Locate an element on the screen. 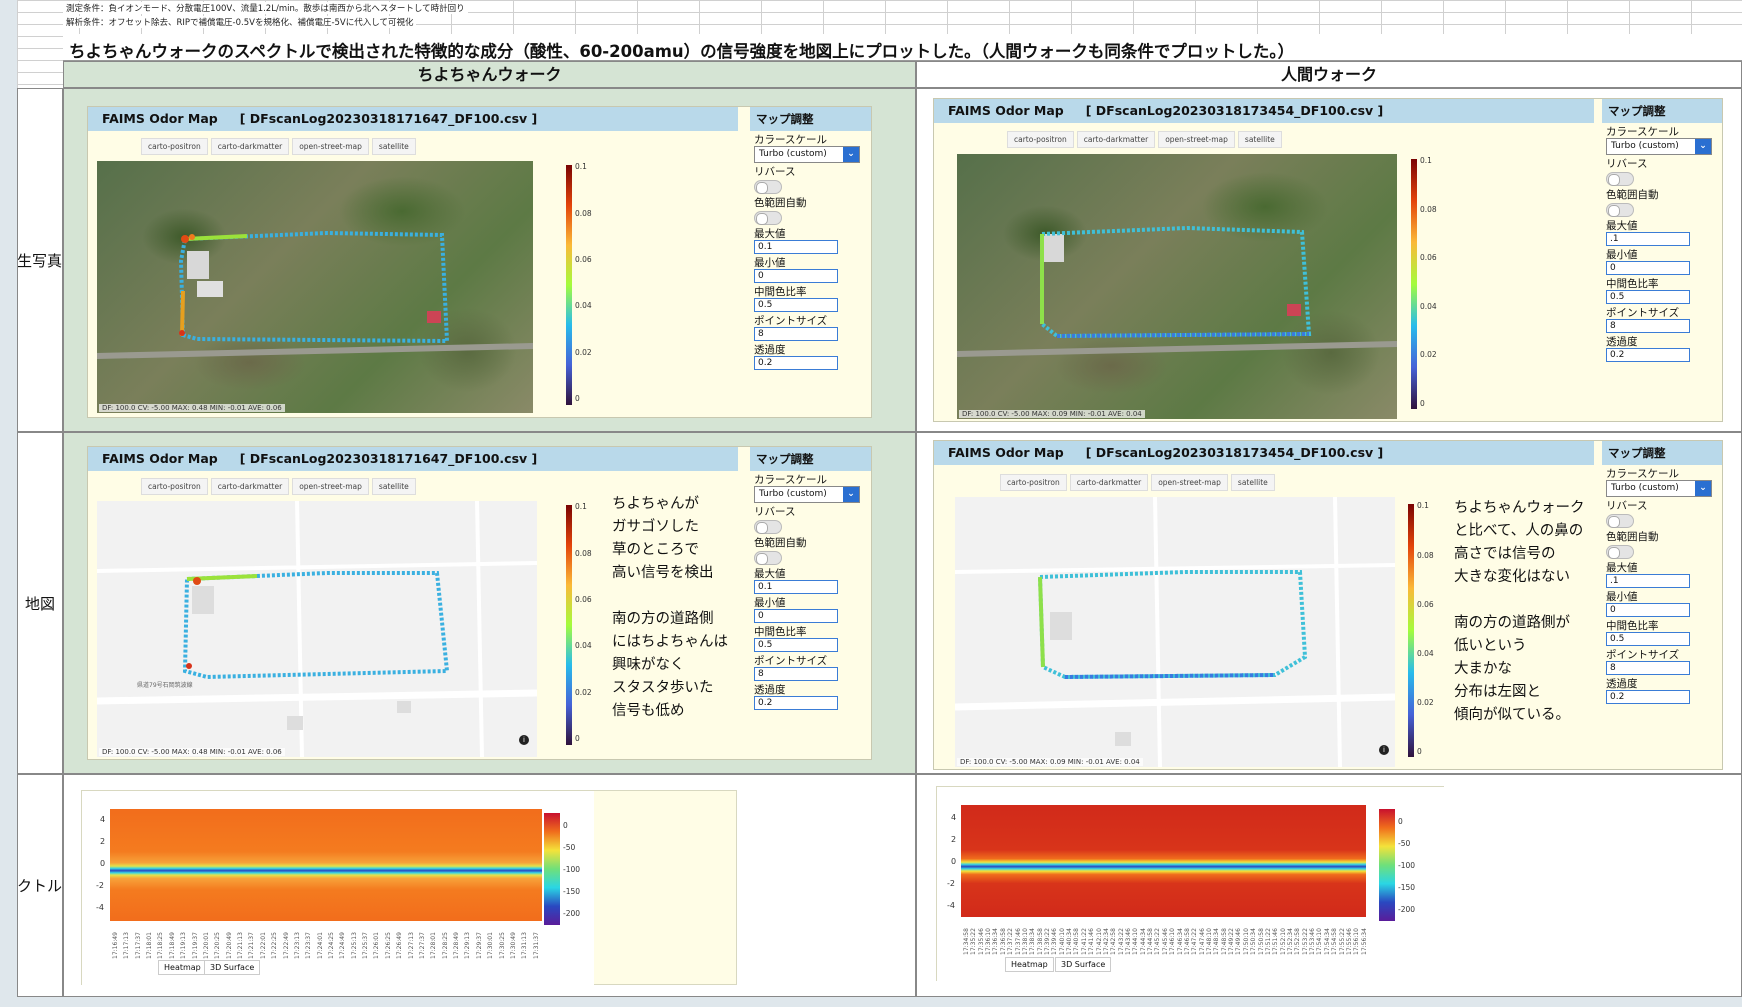  x-tick-label: 17:20:25 is located at coordinates (218, 945).